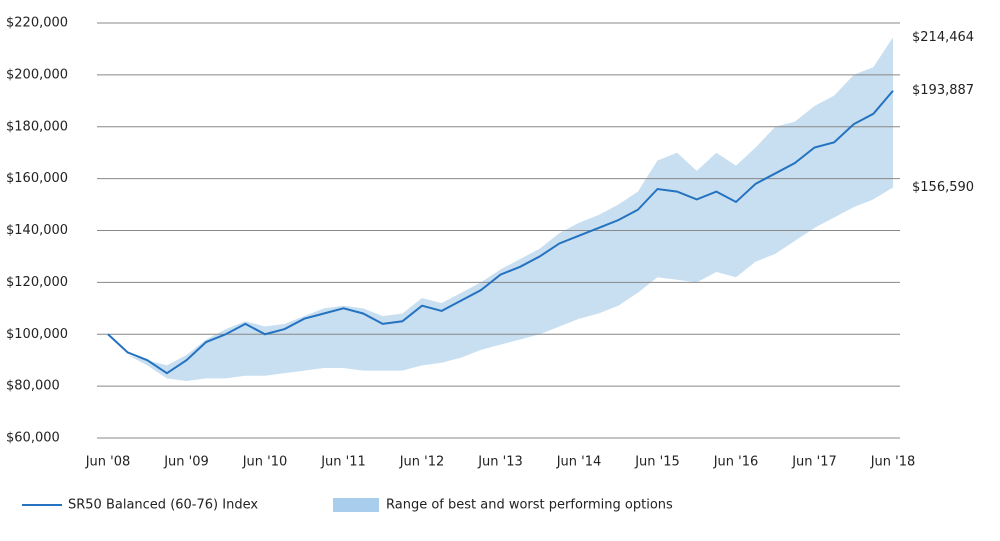 The width and height of the screenshot is (1000, 541). Describe the element at coordinates (356, 505) in the screenshot. I see `legend-swatch` at that location.